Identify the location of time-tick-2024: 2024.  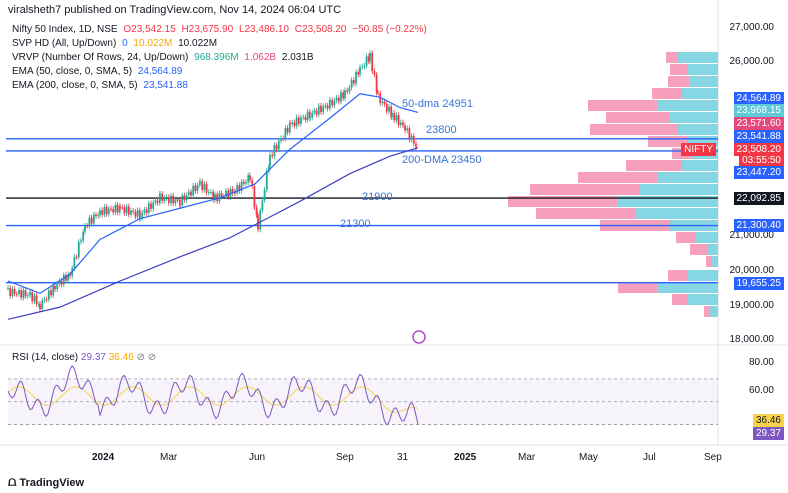
(103, 457).